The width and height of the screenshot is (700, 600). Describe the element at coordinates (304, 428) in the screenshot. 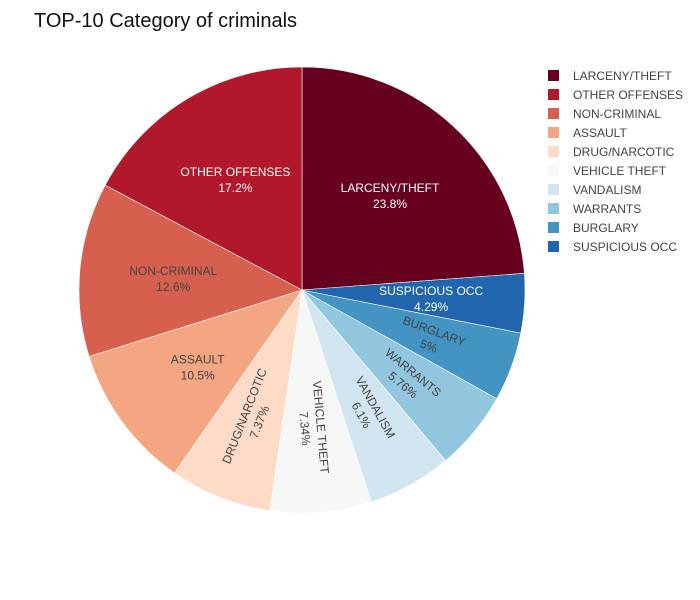

I see `slice-label-percent: 7.34%` at that location.